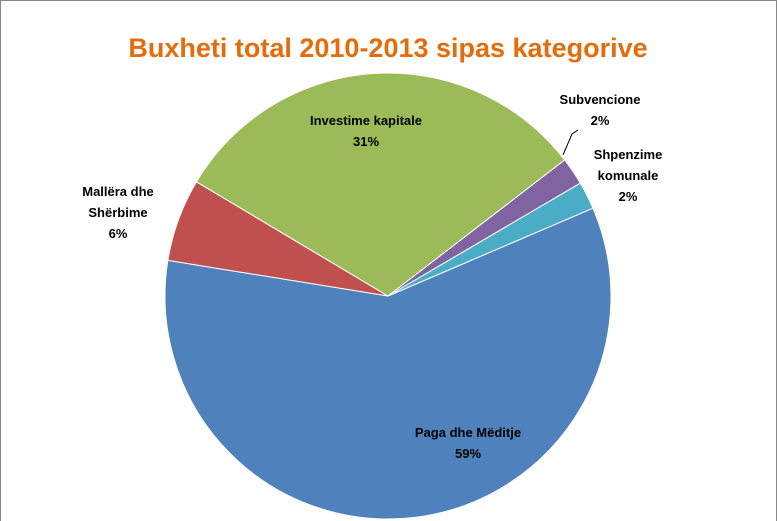  What do you see at coordinates (118, 233) in the screenshot?
I see `value-label: 6%` at bounding box center [118, 233].